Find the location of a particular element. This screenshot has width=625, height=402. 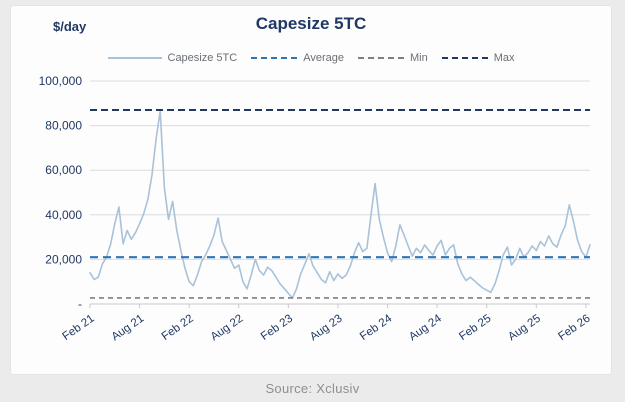

x-tick-label: Feb 21 is located at coordinates (79, 328).